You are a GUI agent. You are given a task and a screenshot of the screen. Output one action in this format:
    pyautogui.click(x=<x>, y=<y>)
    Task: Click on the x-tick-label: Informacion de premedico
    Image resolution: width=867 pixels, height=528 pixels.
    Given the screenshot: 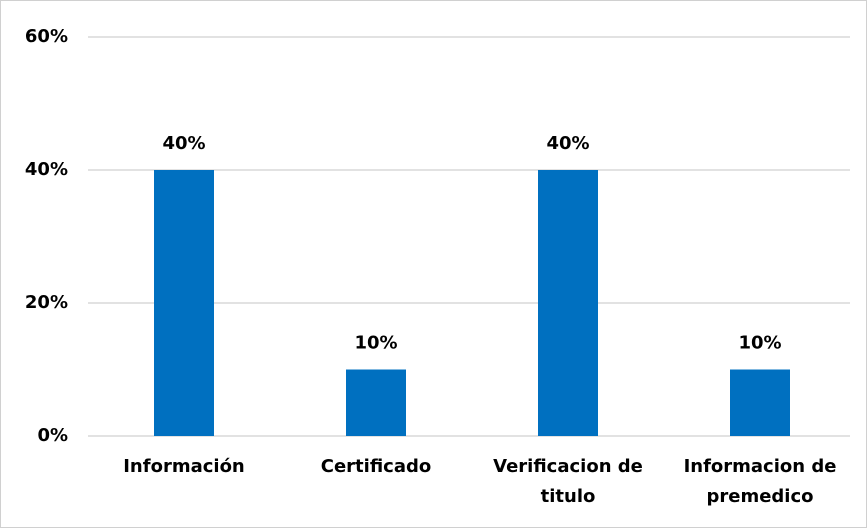 What is the action you would take?
    pyautogui.click(x=760, y=481)
    